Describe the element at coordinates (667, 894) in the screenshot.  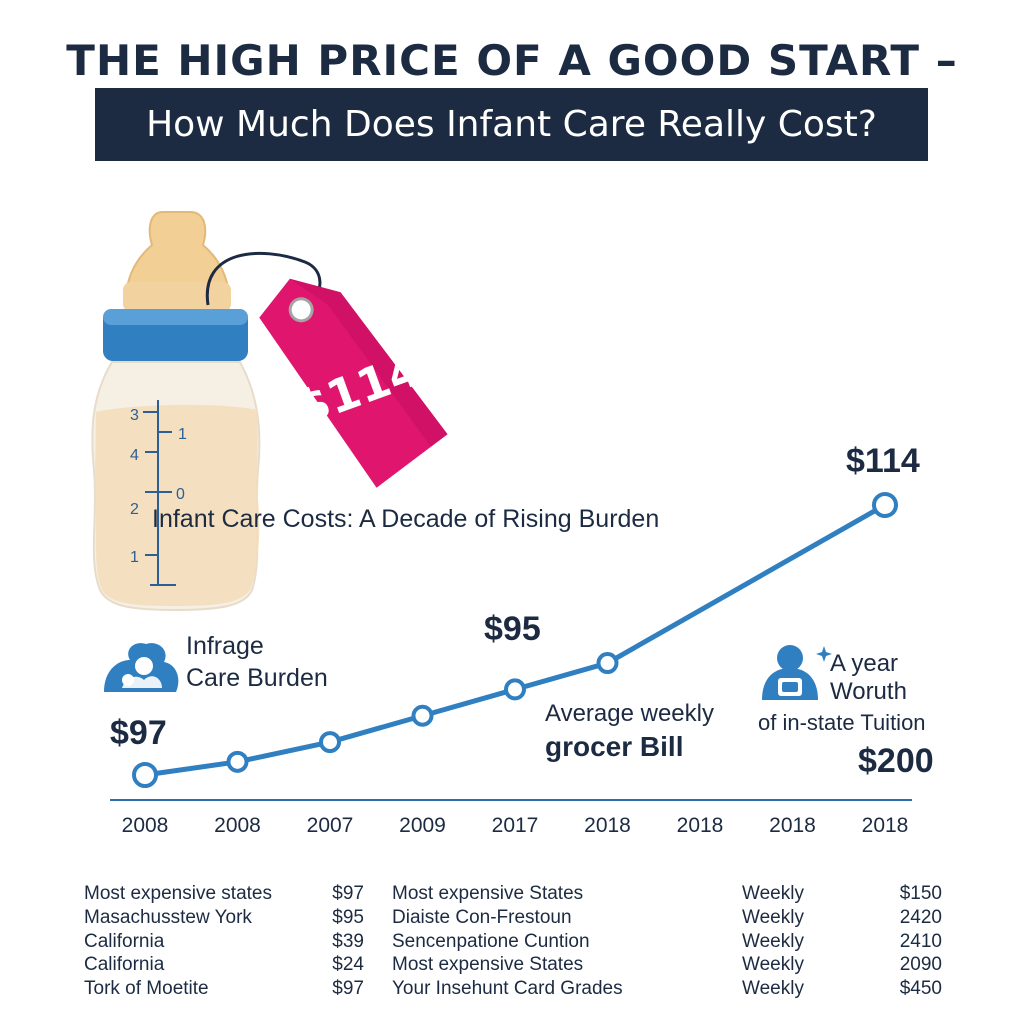
I see `table-row: Most expensive States Weekly $150` at that location.